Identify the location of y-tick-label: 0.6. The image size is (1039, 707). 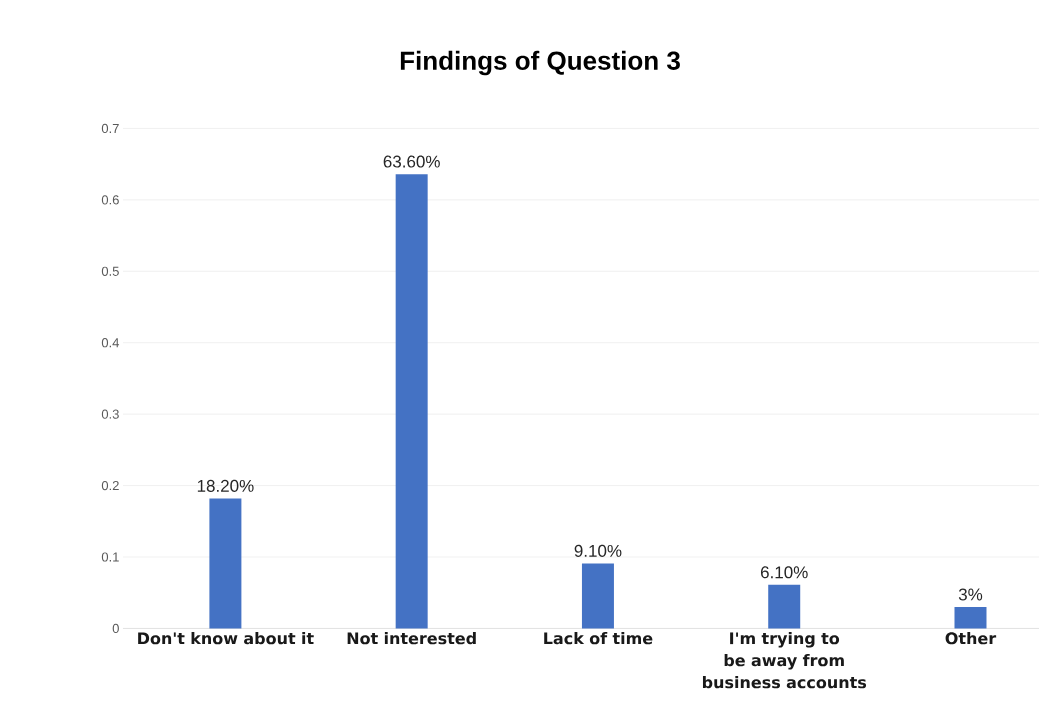
(110, 200).